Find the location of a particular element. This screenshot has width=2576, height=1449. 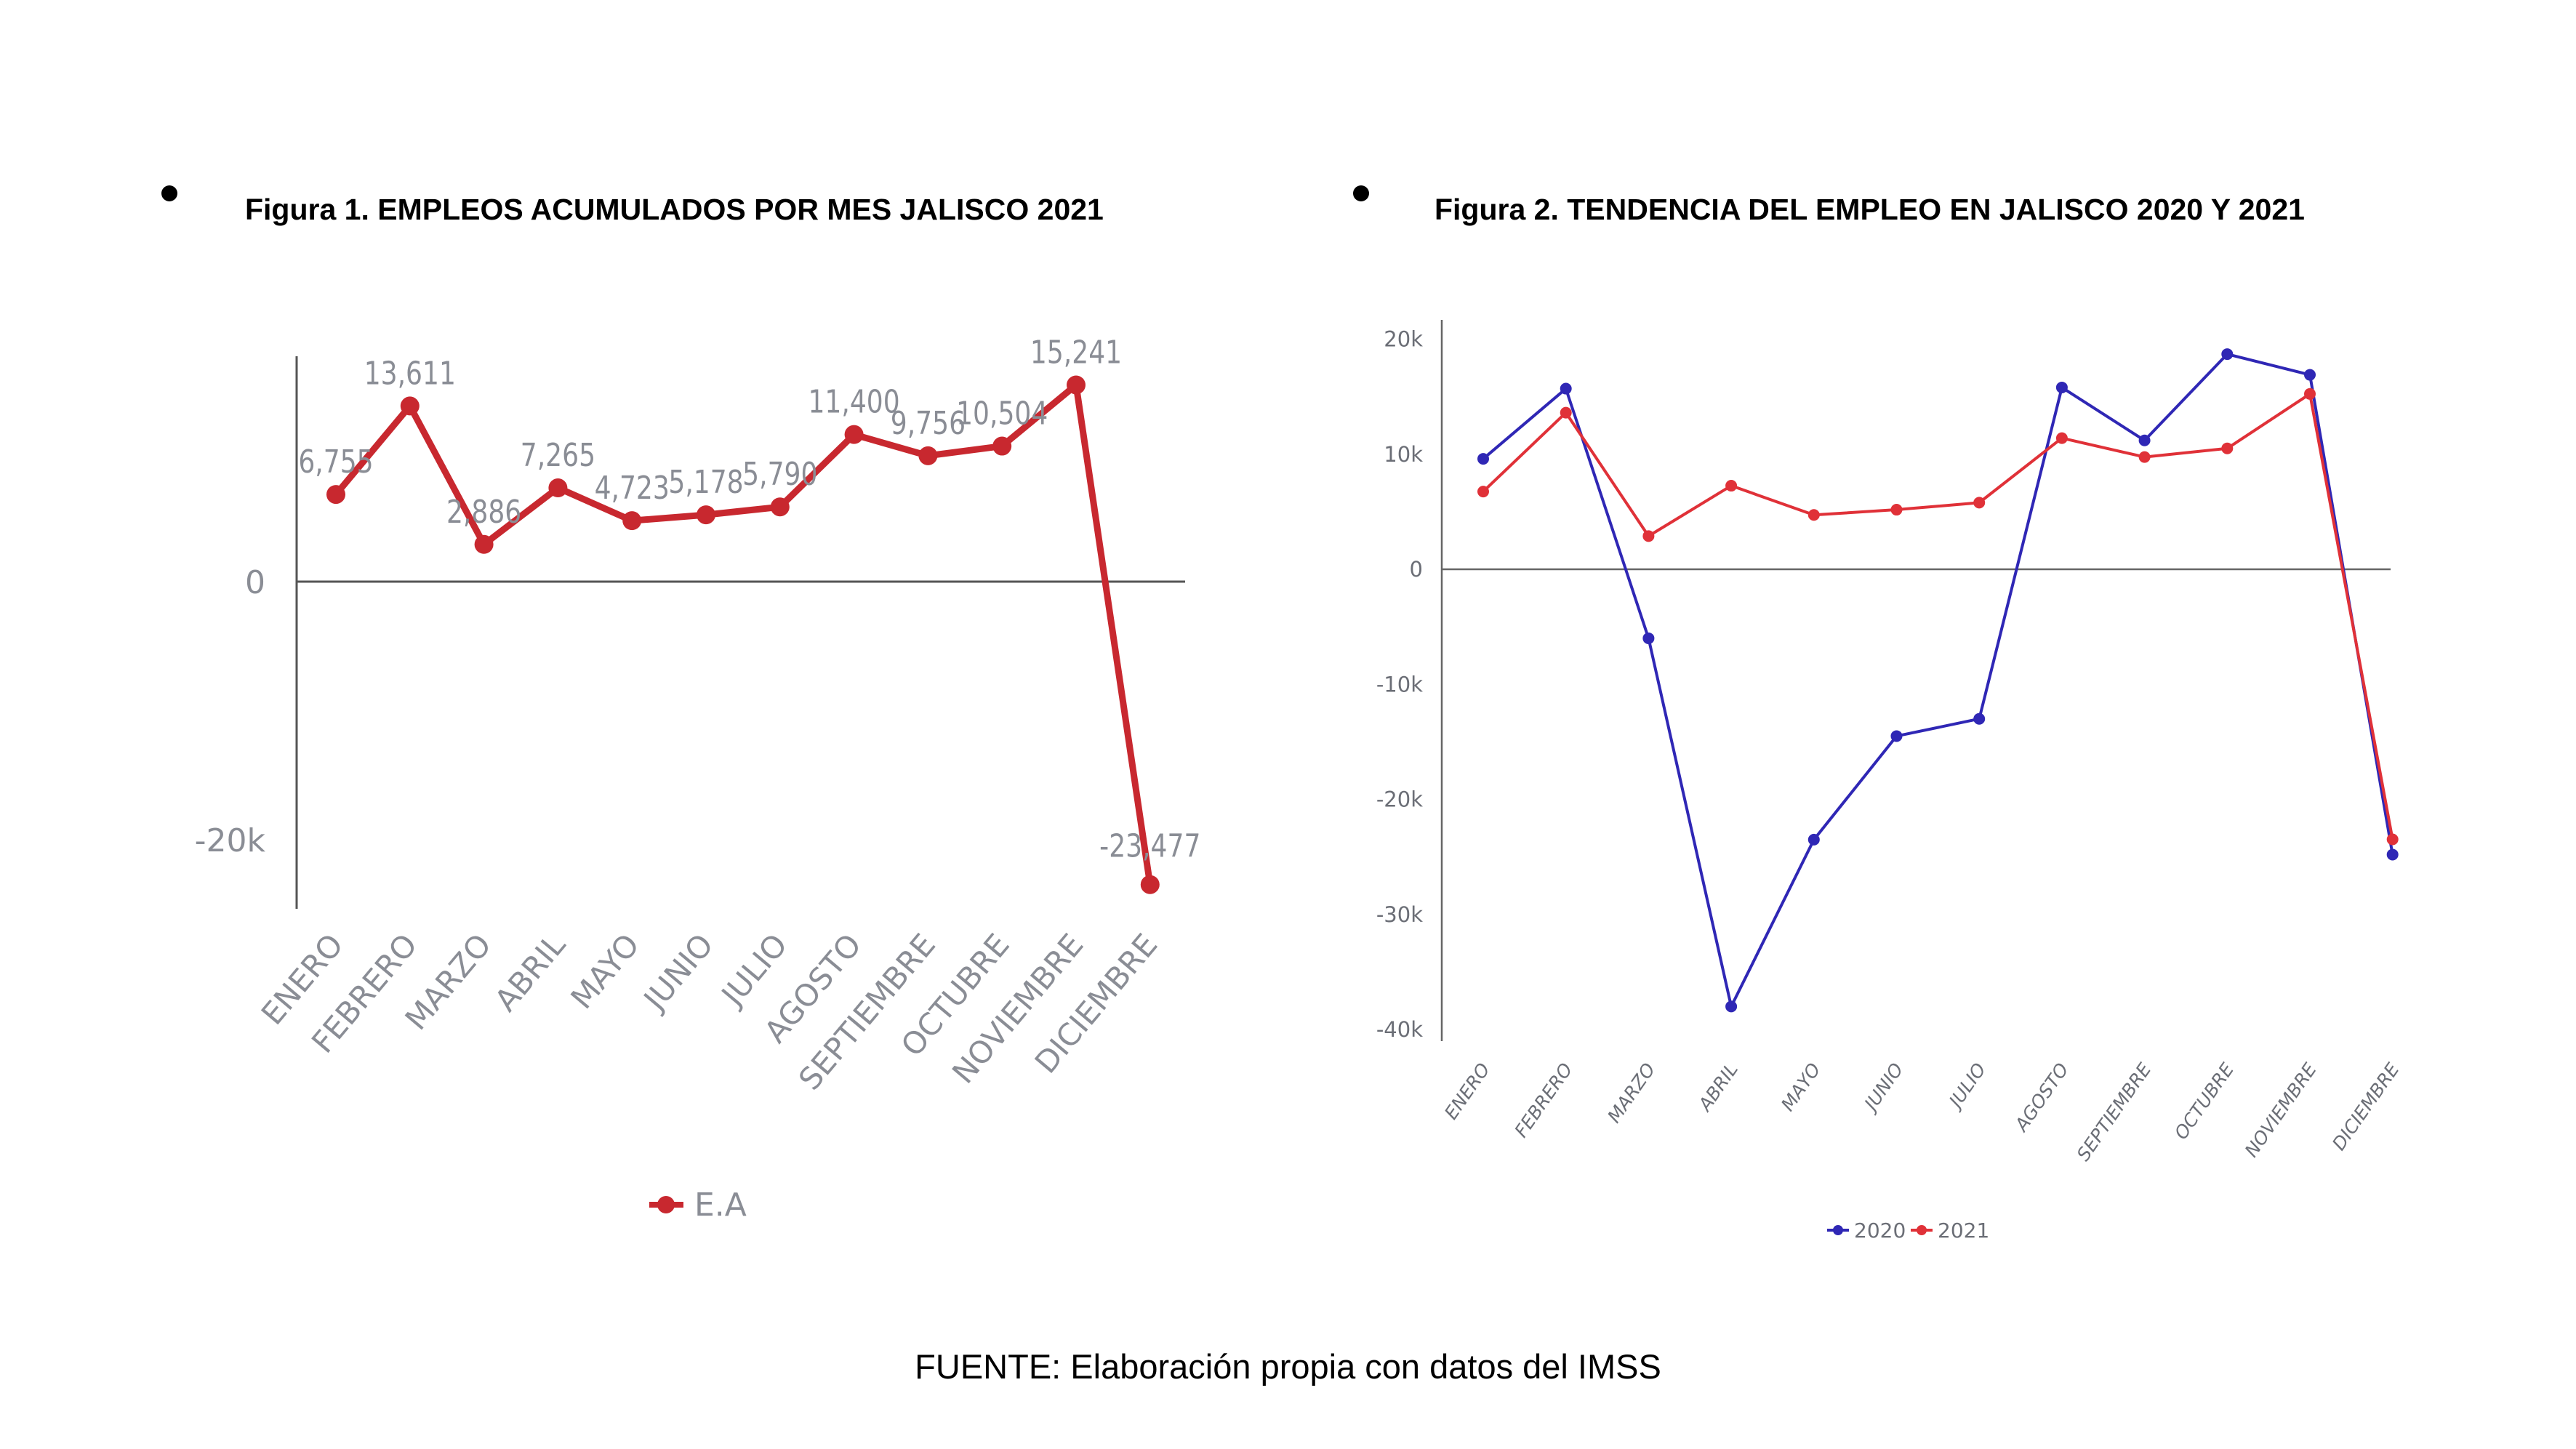

chart1-legend-label: E.A is located at coordinates (720, 1205).